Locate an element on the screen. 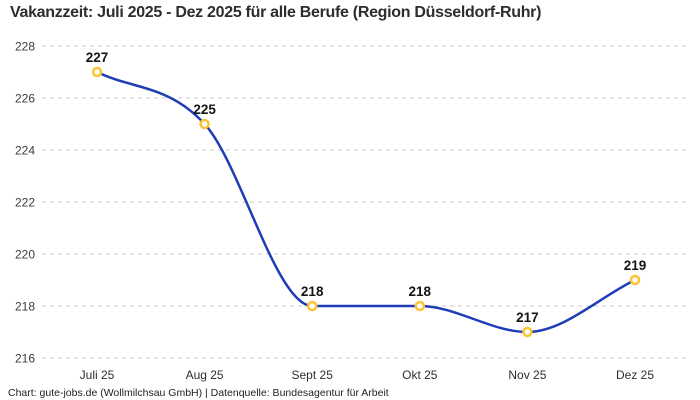  y-tick-label: 220 is located at coordinates (25, 255).